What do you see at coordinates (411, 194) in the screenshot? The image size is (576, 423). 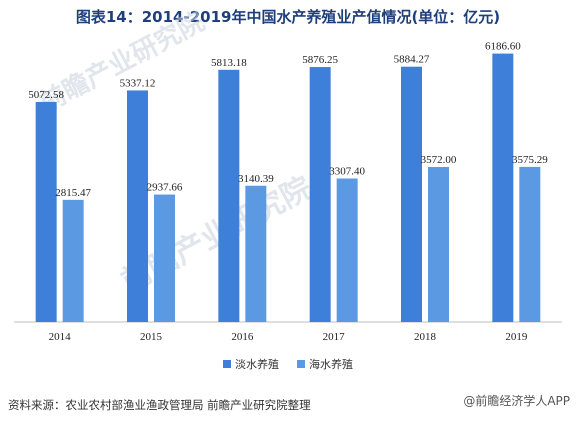 I see `bar-series1-2018` at bounding box center [411, 194].